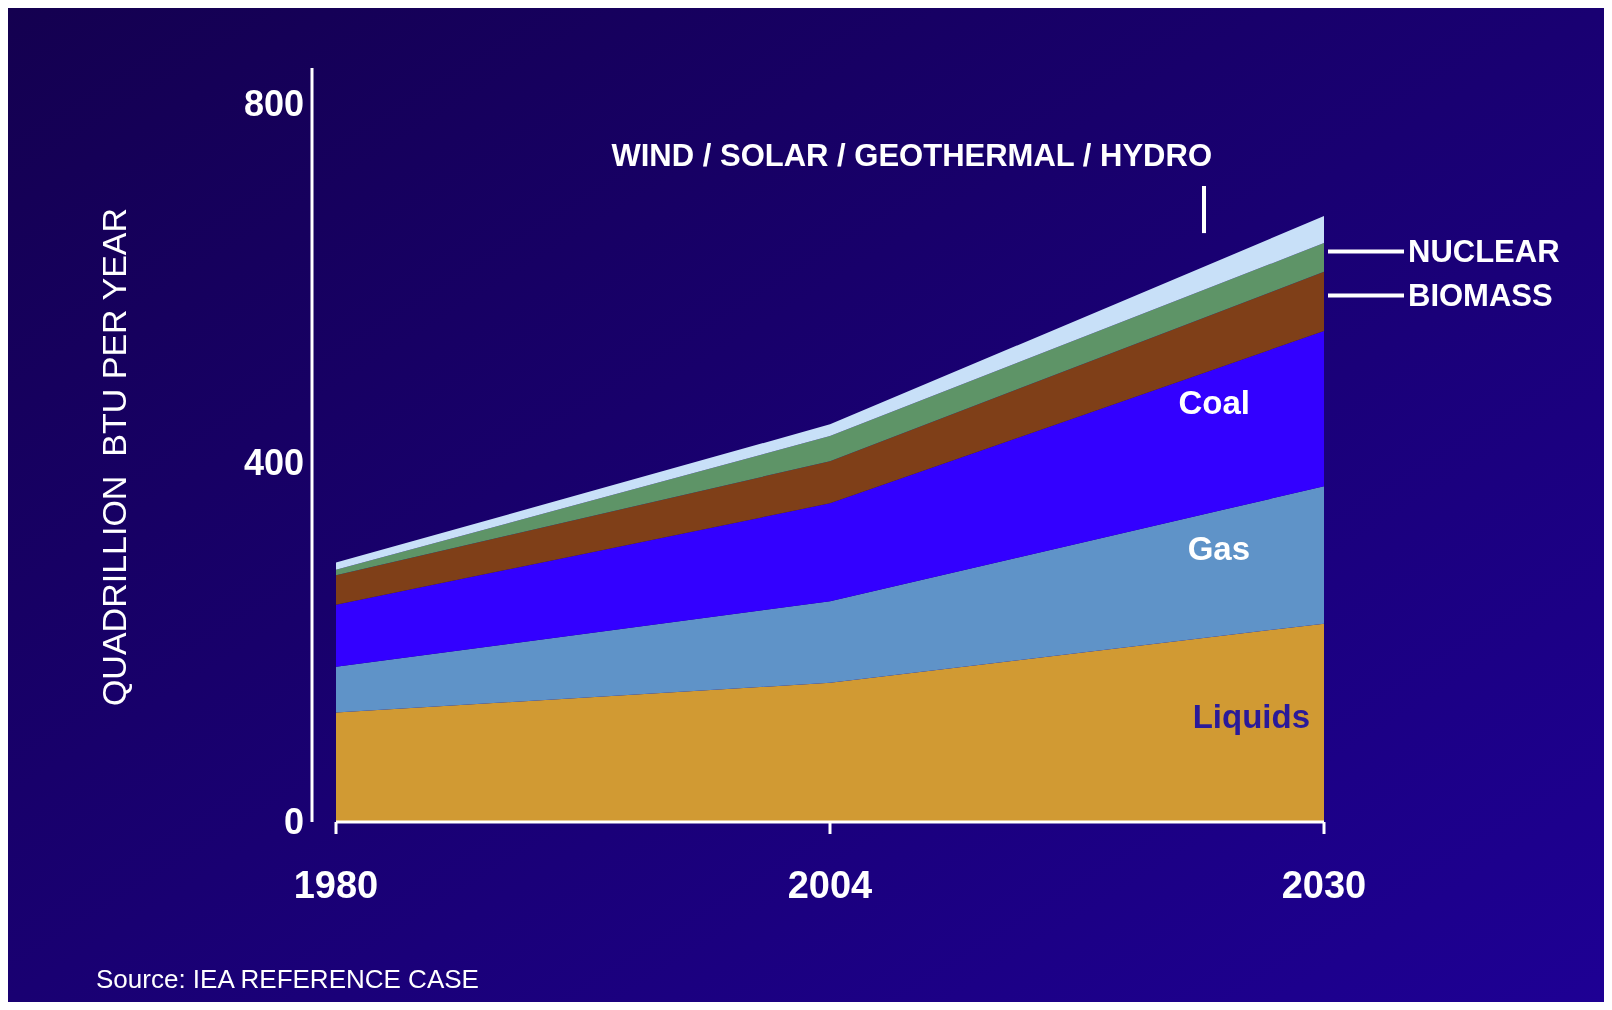 The height and width of the screenshot is (1010, 1612). I want to click on y-tick-label: 800, so click(273, 103).